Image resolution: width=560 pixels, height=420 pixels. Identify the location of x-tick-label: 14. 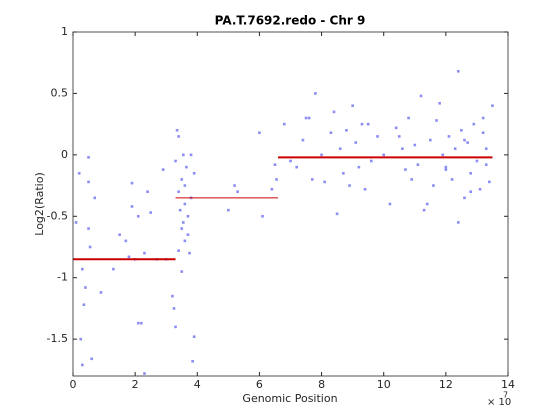
(508, 384).